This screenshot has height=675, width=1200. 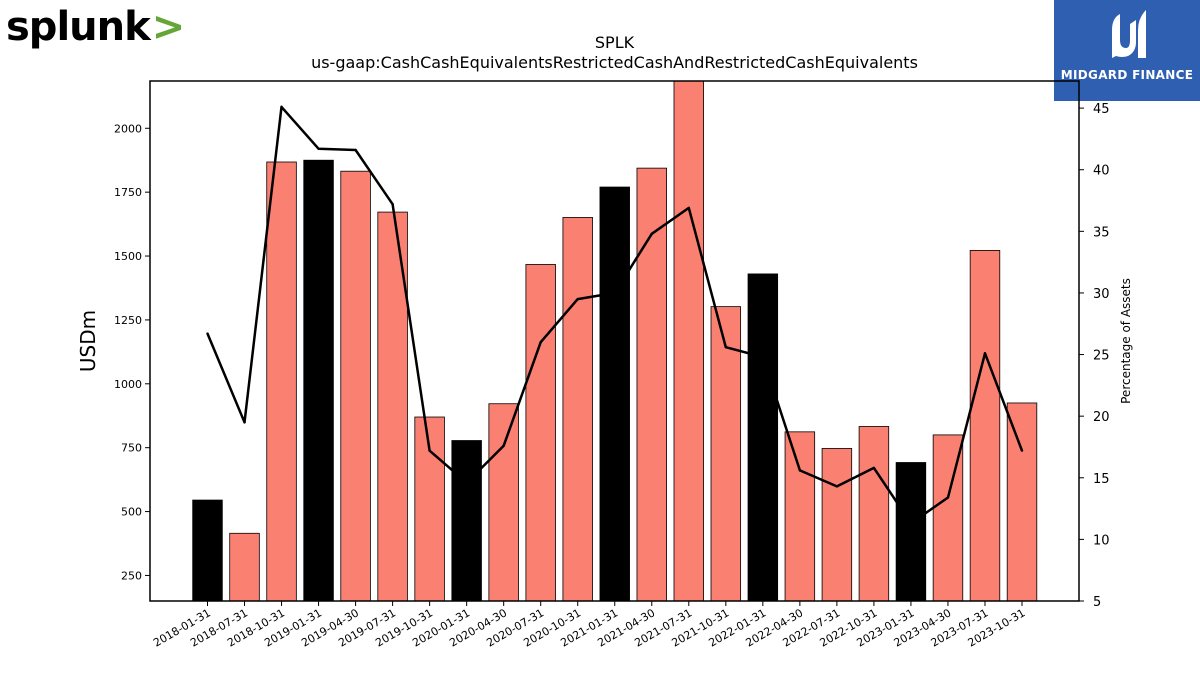 I want to click on y-tick-label: 1250, so click(x=128, y=320).